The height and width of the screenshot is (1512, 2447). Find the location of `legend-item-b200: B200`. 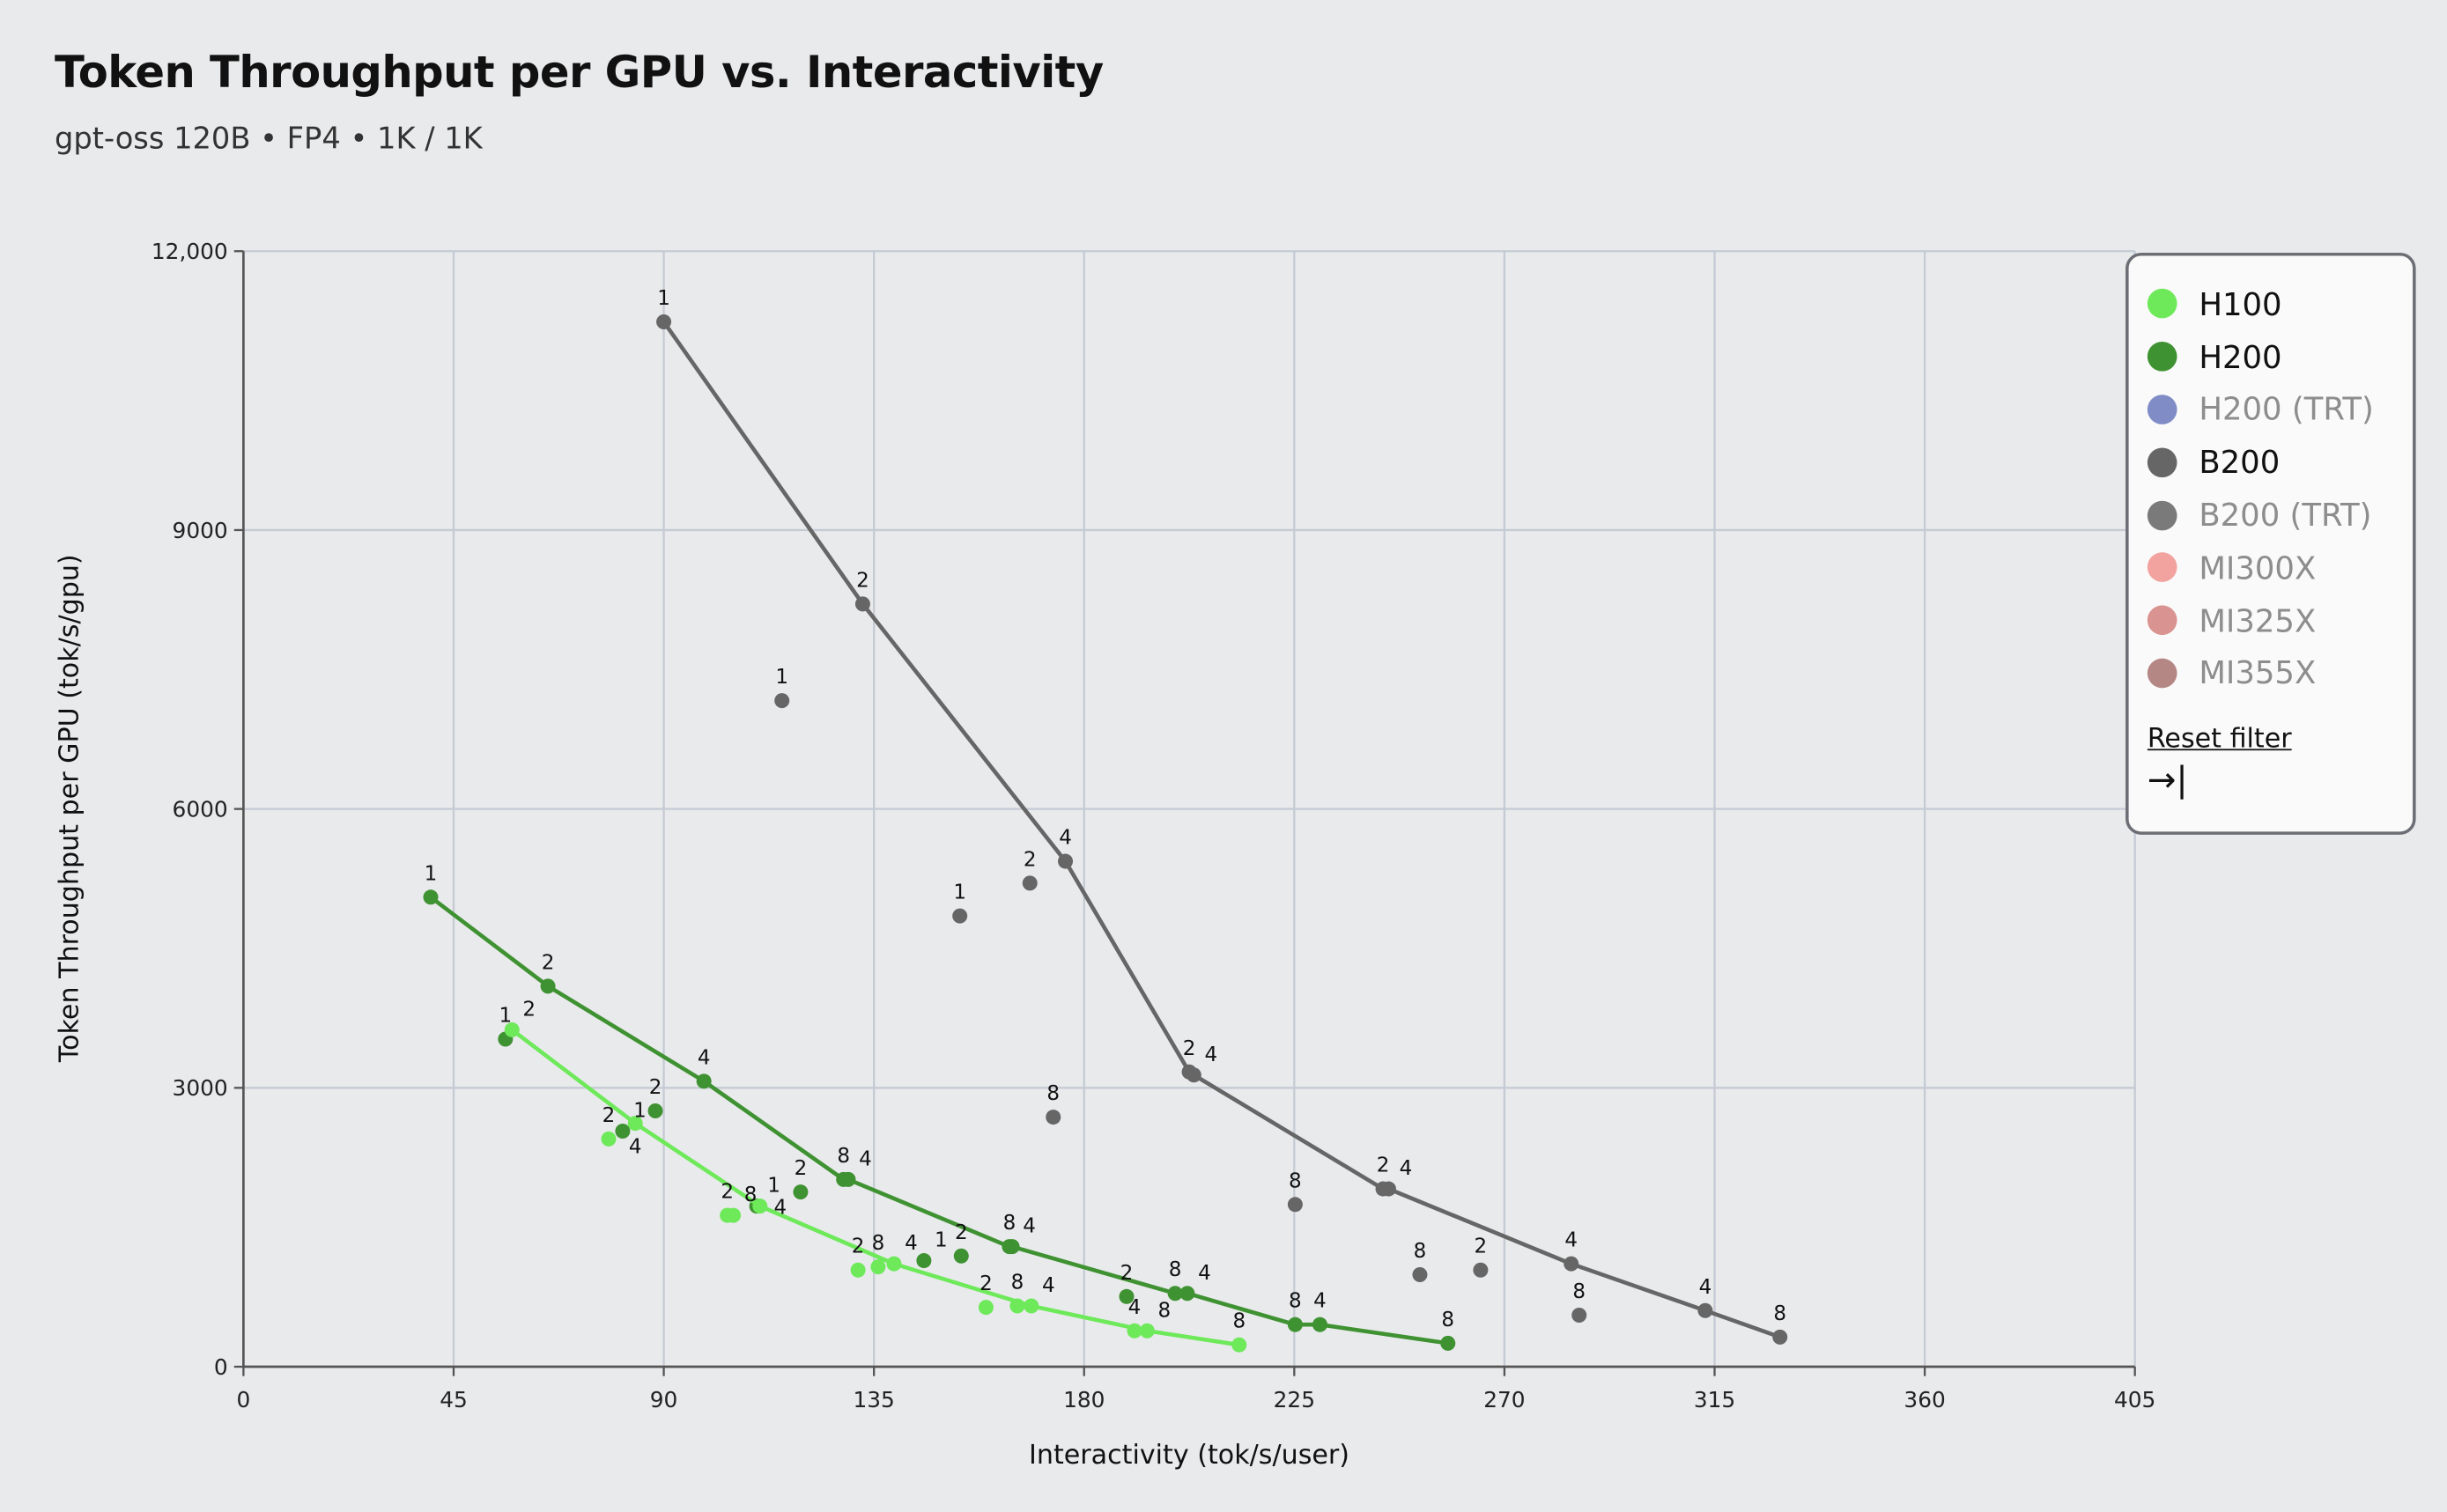

legend-item-b200: B200 is located at coordinates (2270, 463).